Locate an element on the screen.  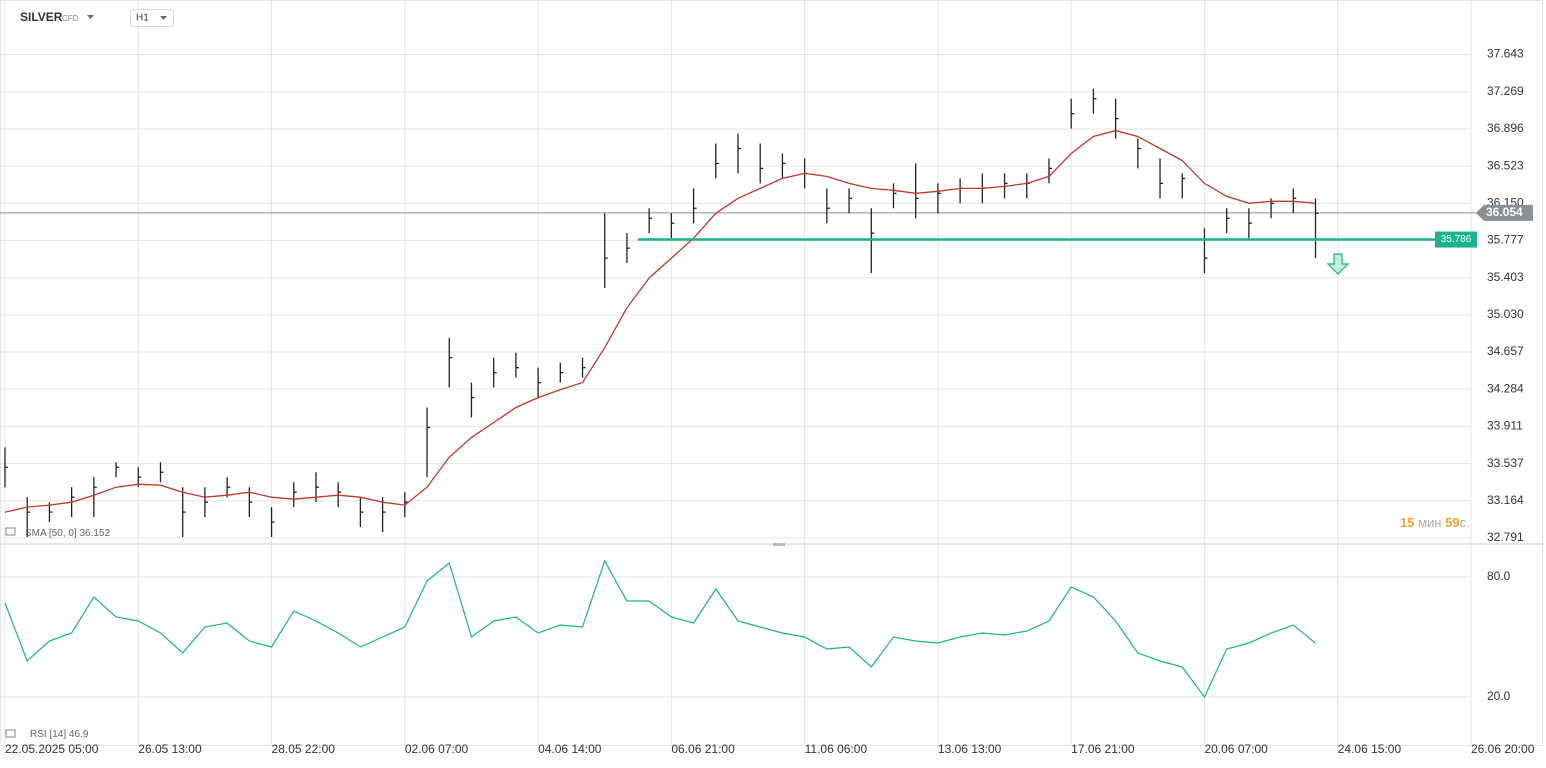
y-tick-label: 35.777 is located at coordinates (1505, 240).